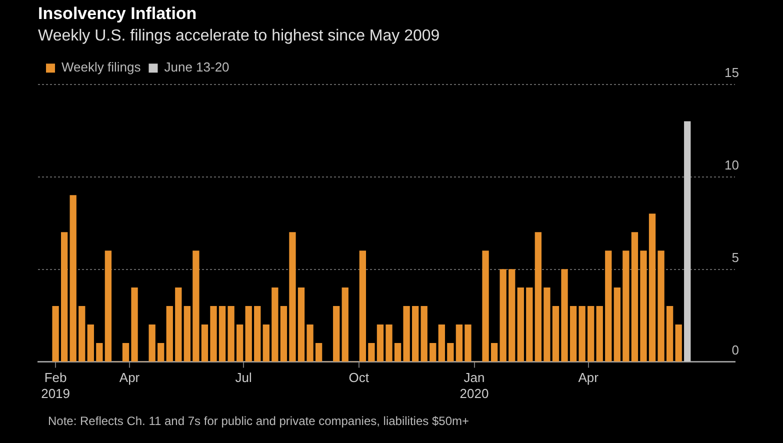  Describe the element at coordinates (359, 378) in the screenshot. I see `x-tick-label: Oct` at that location.